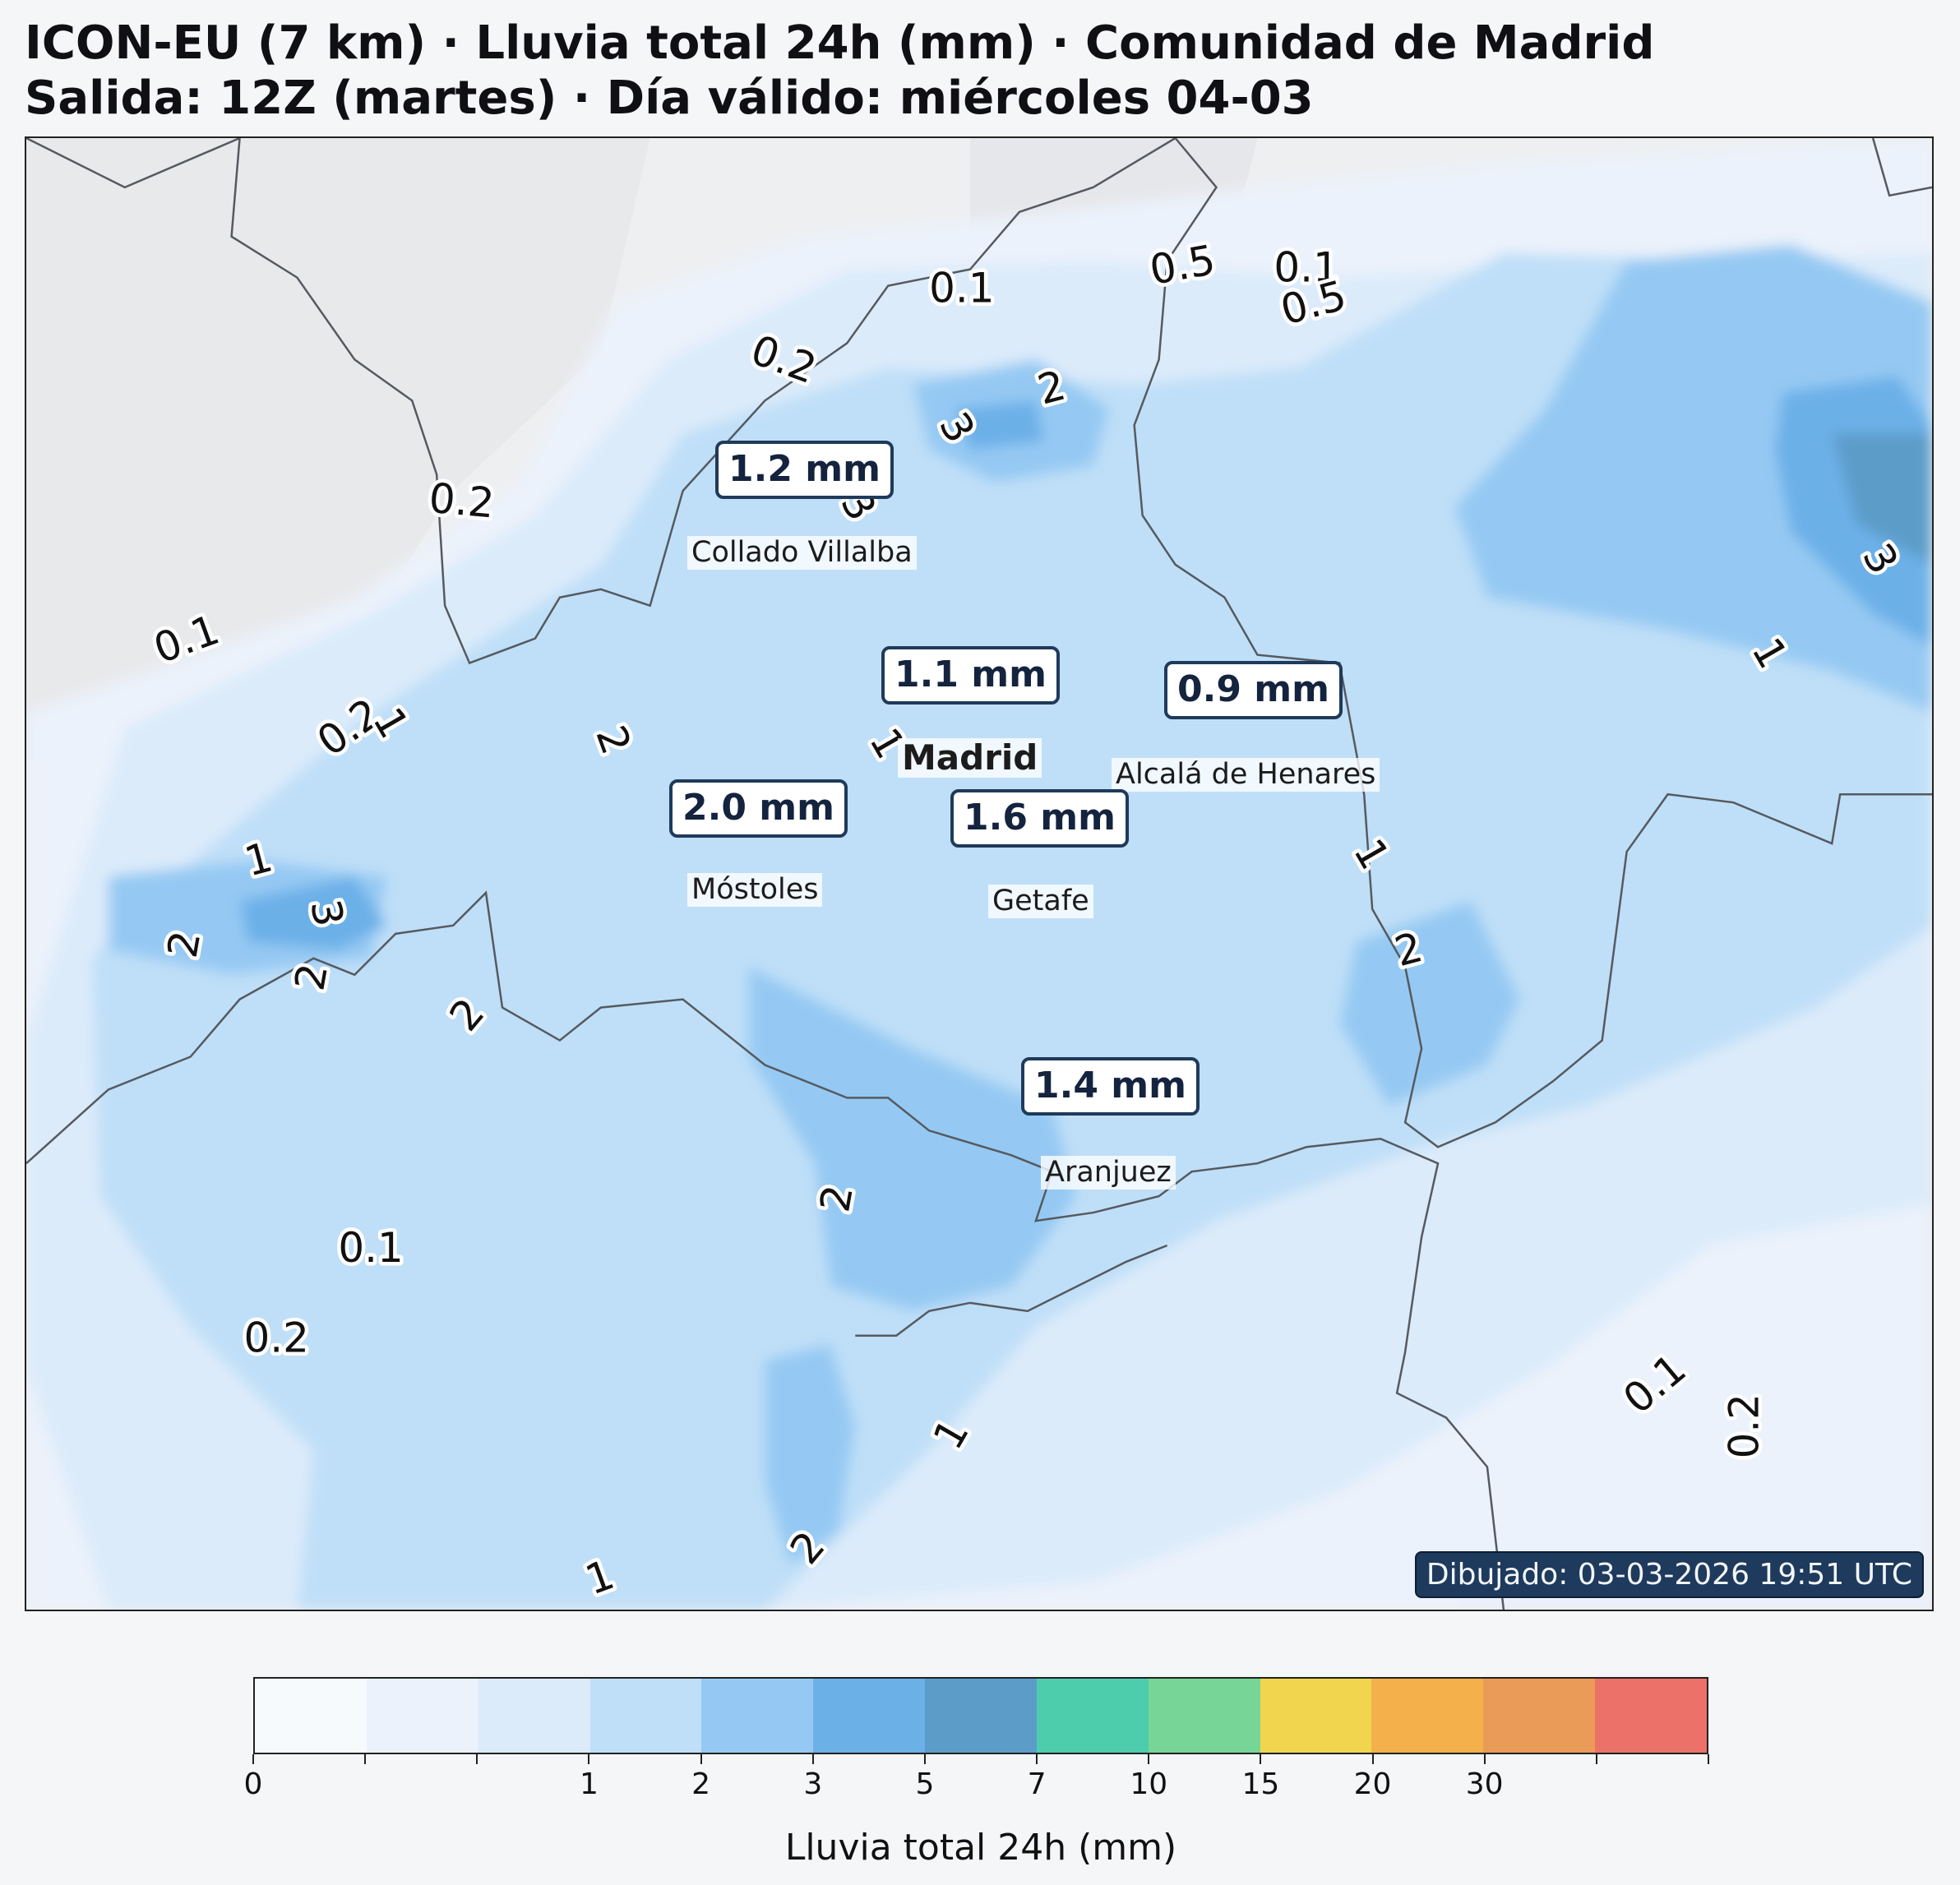  Describe the element at coordinates (701, 1784) in the screenshot. I see `colorbar-tick-label: 2` at that location.